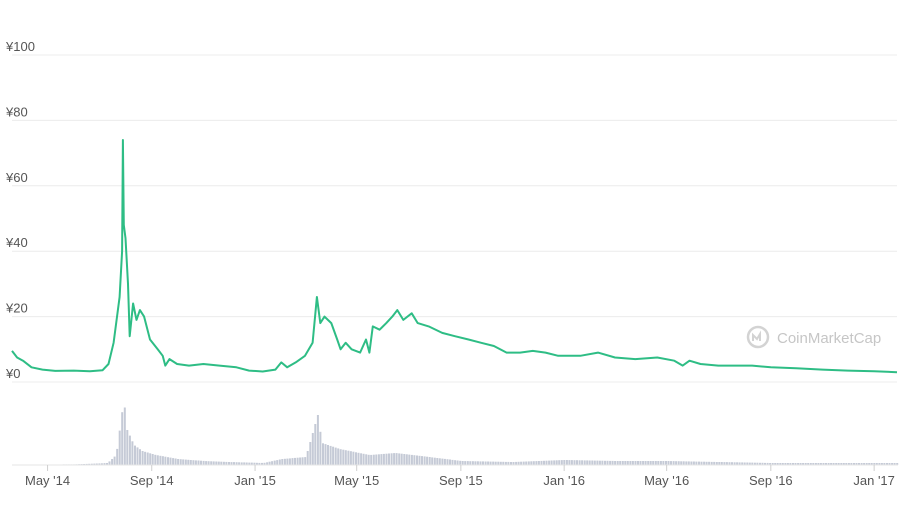  What do you see at coordinates (12, 373) in the screenshot?
I see `y-tick-label: ¥0` at bounding box center [12, 373].